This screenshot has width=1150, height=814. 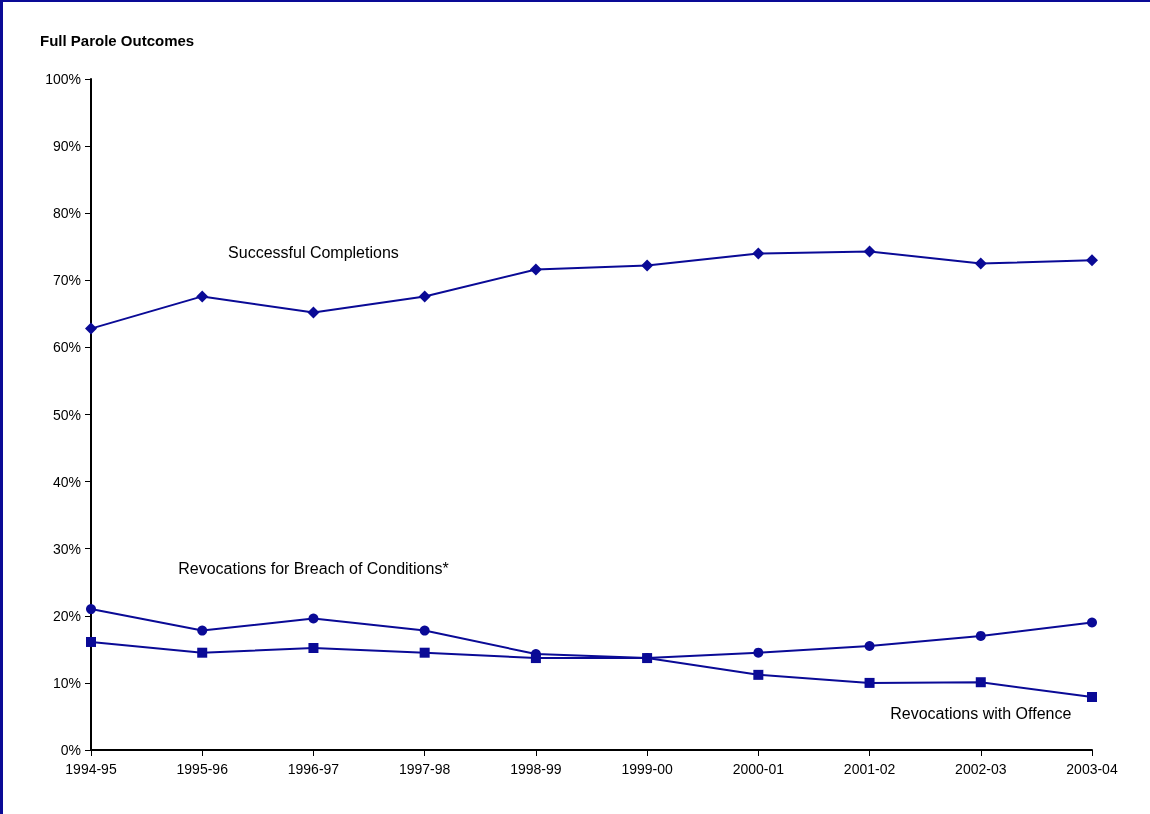 What do you see at coordinates (66, 213) in the screenshot?
I see `y-tick-label: 80%` at bounding box center [66, 213].